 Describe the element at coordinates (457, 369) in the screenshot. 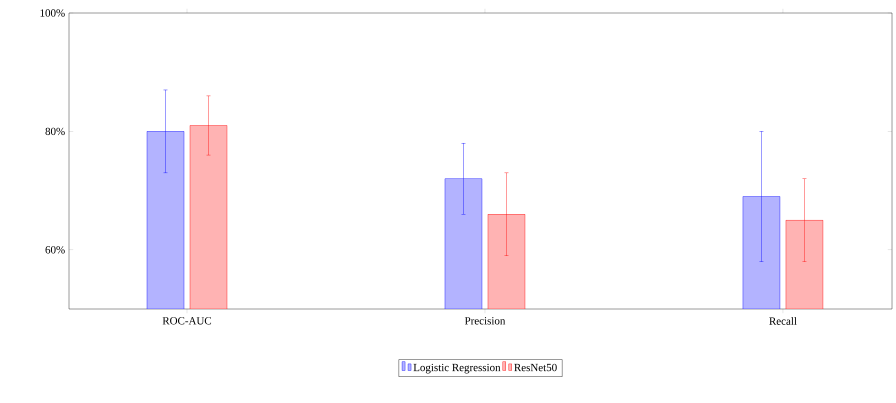

I see `legend-label: Logistic Regression` at that location.